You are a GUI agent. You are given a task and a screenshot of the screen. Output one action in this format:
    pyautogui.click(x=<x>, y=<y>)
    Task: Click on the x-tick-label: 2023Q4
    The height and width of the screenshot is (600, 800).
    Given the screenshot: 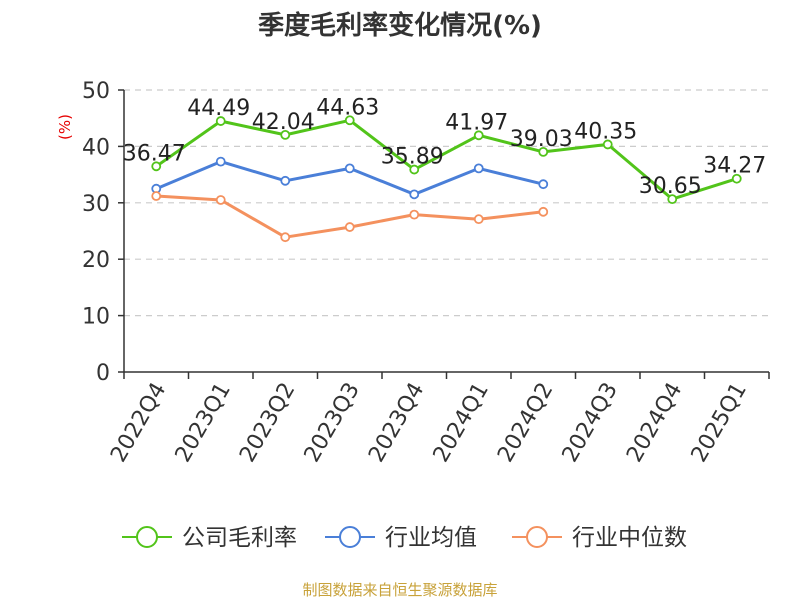 What is the action you would take?
    pyautogui.click(x=396, y=423)
    